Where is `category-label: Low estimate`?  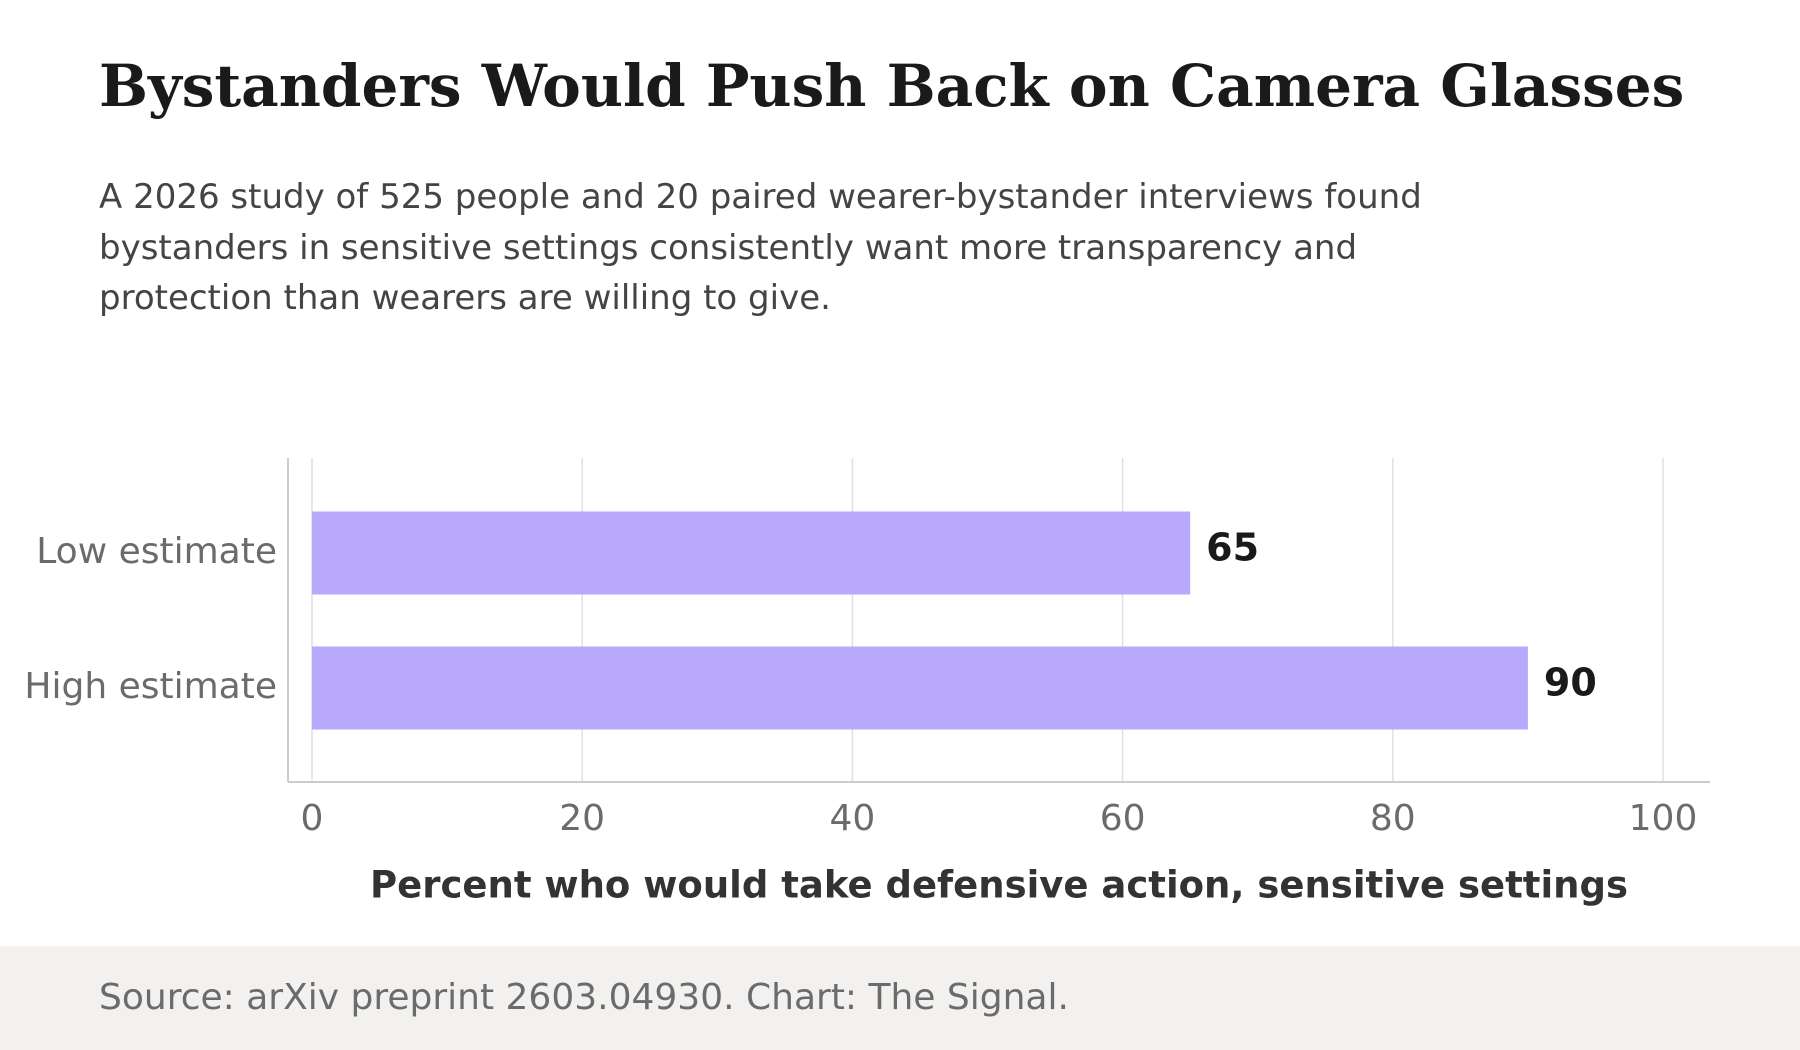 category-label: Low estimate is located at coordinates (156, 551).